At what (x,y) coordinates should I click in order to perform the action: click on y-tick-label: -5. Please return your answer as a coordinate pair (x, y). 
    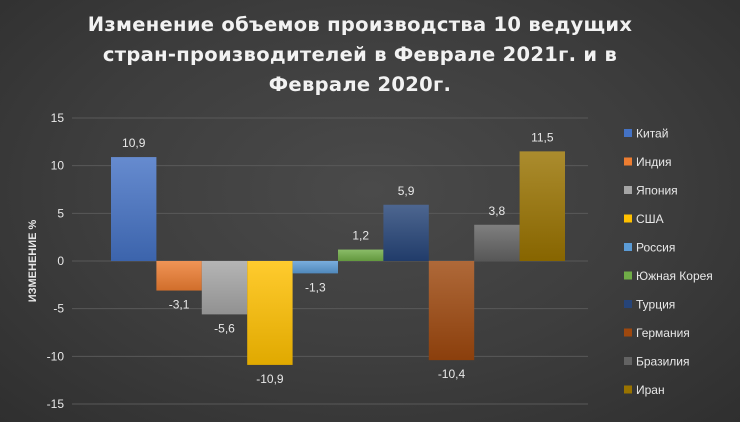
    Looking at the image, I should click on (58, 309).